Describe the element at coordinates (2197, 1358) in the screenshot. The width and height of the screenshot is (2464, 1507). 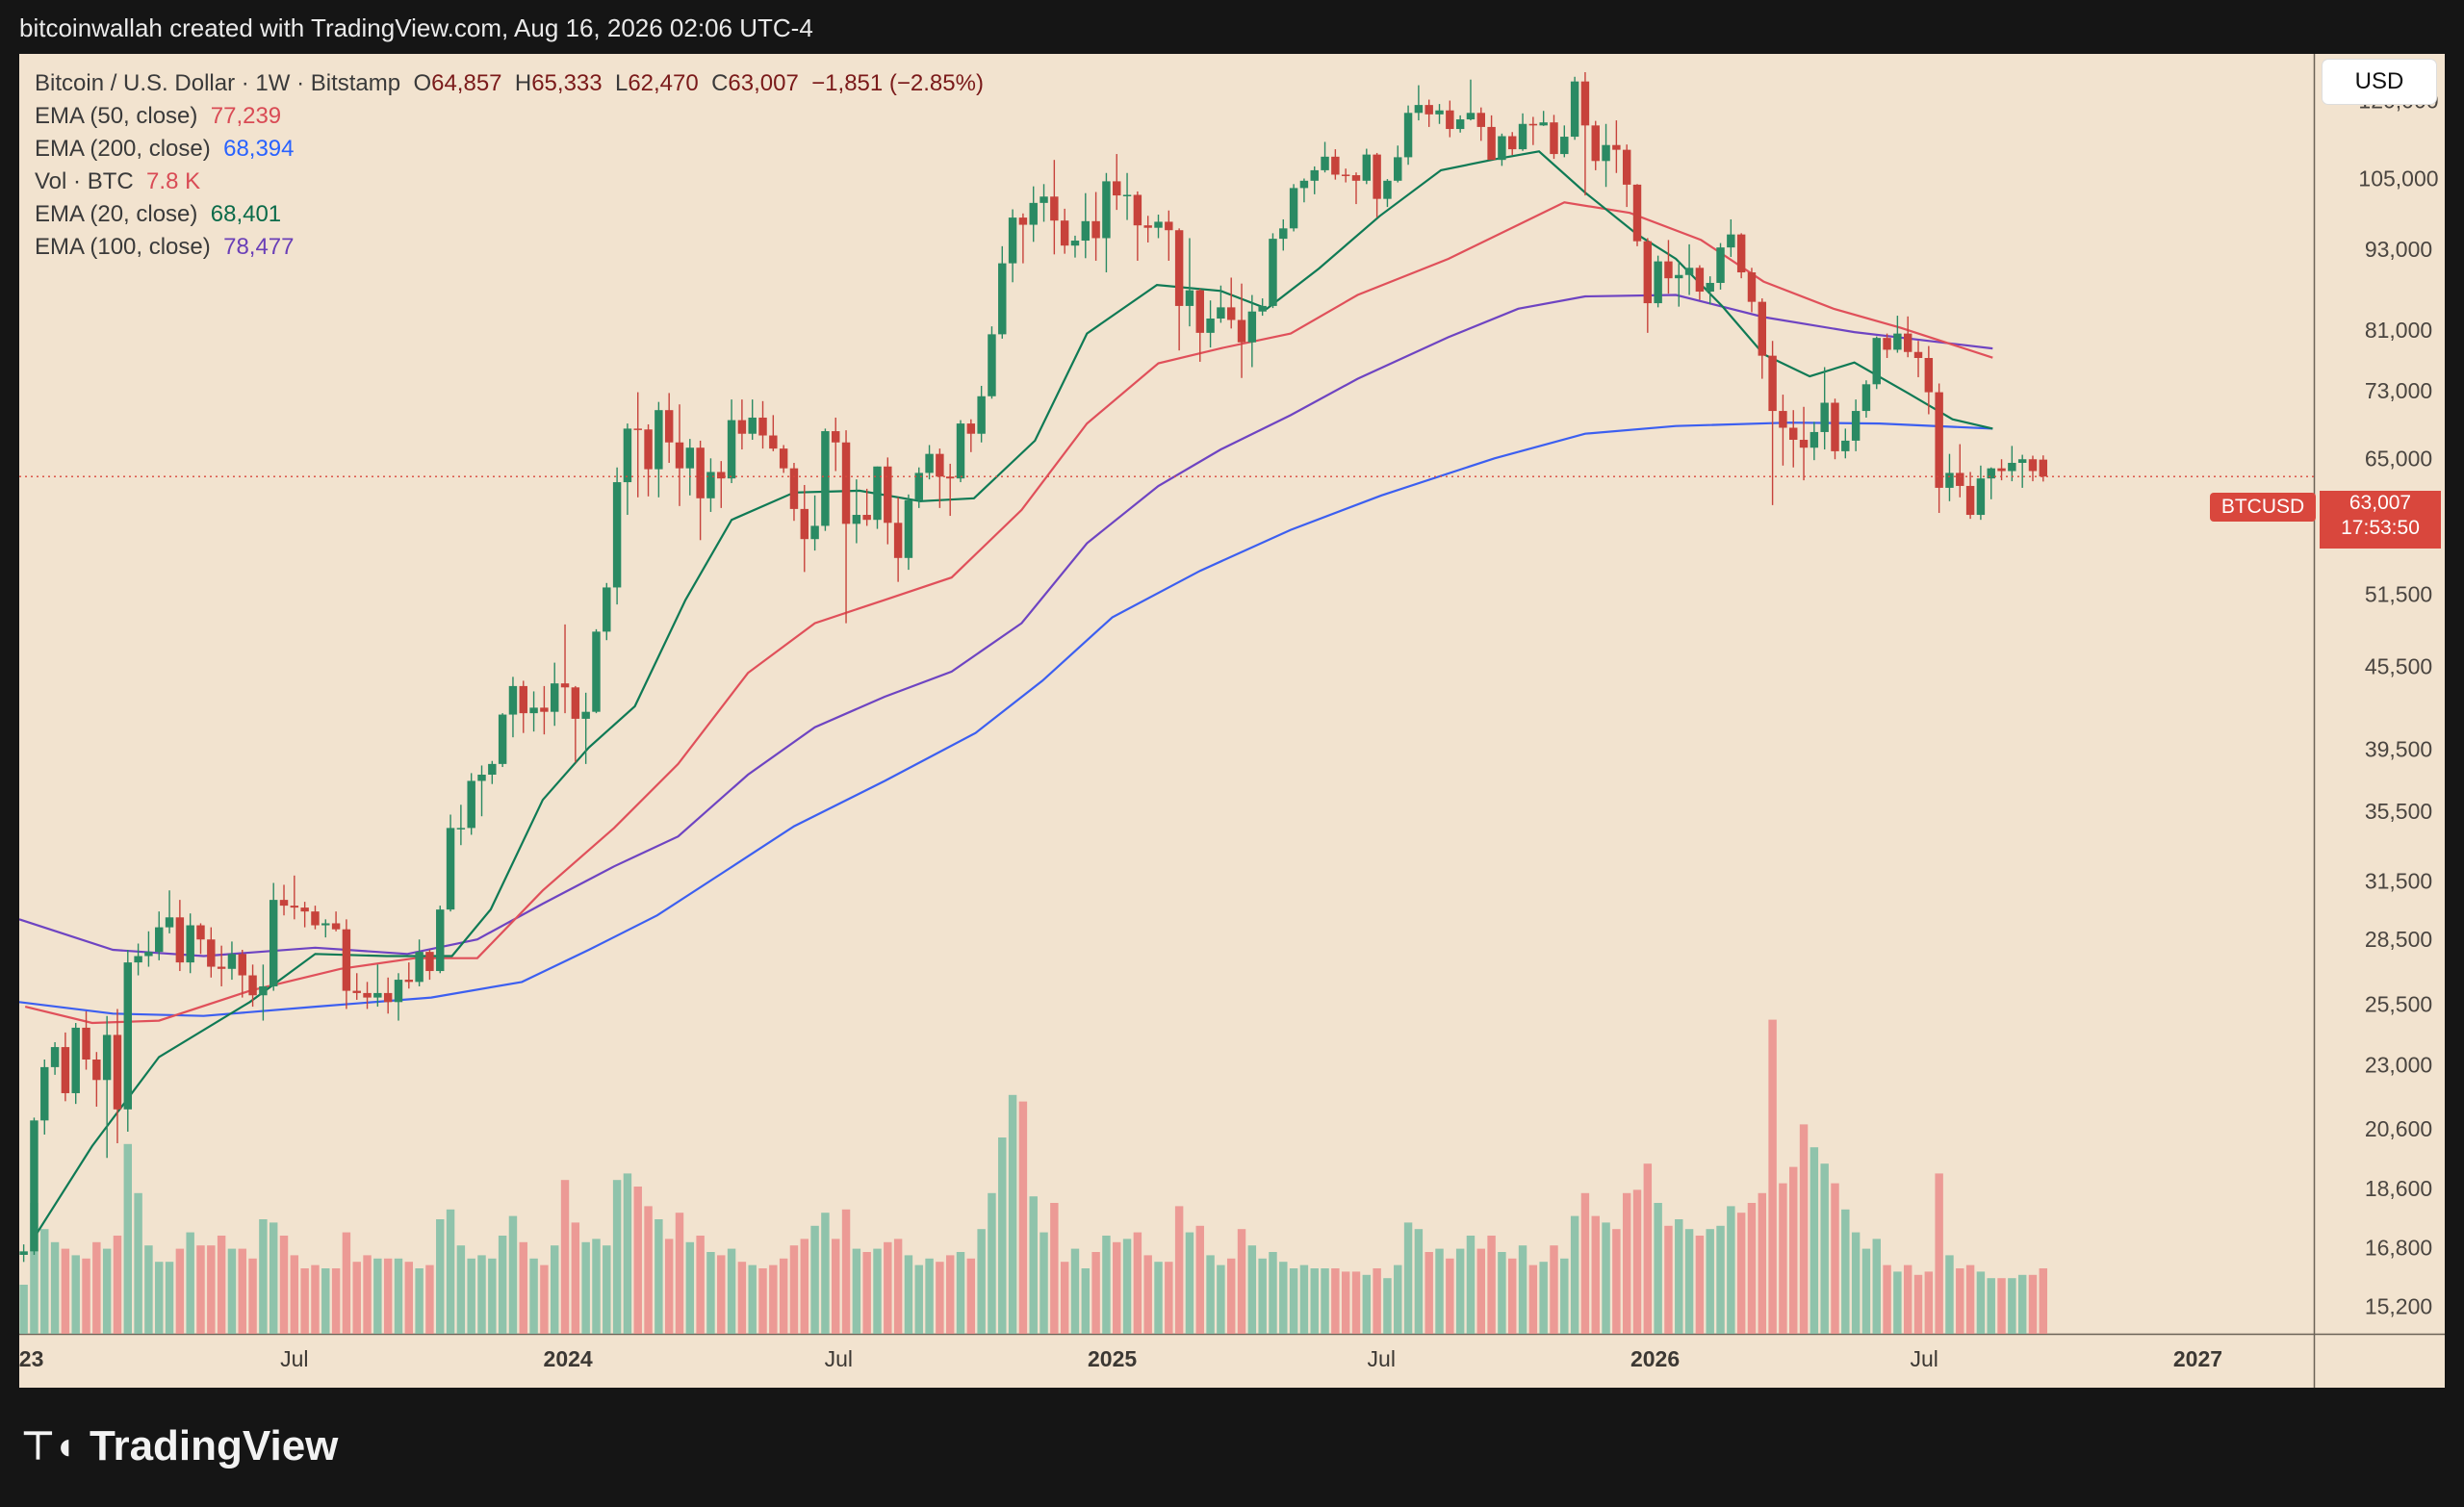
I see `x-tick-label: 2027` at that location.